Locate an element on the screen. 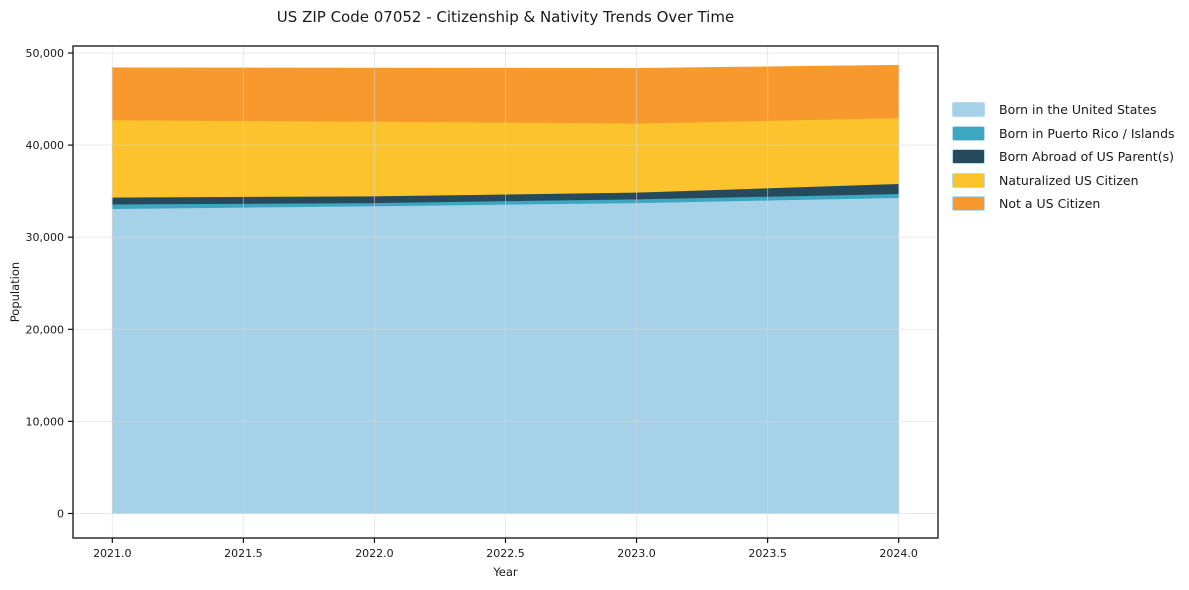 This screenshot has width=1189, height=590. x-tick-label: 2022.0 is located at coordinates (374, 553).